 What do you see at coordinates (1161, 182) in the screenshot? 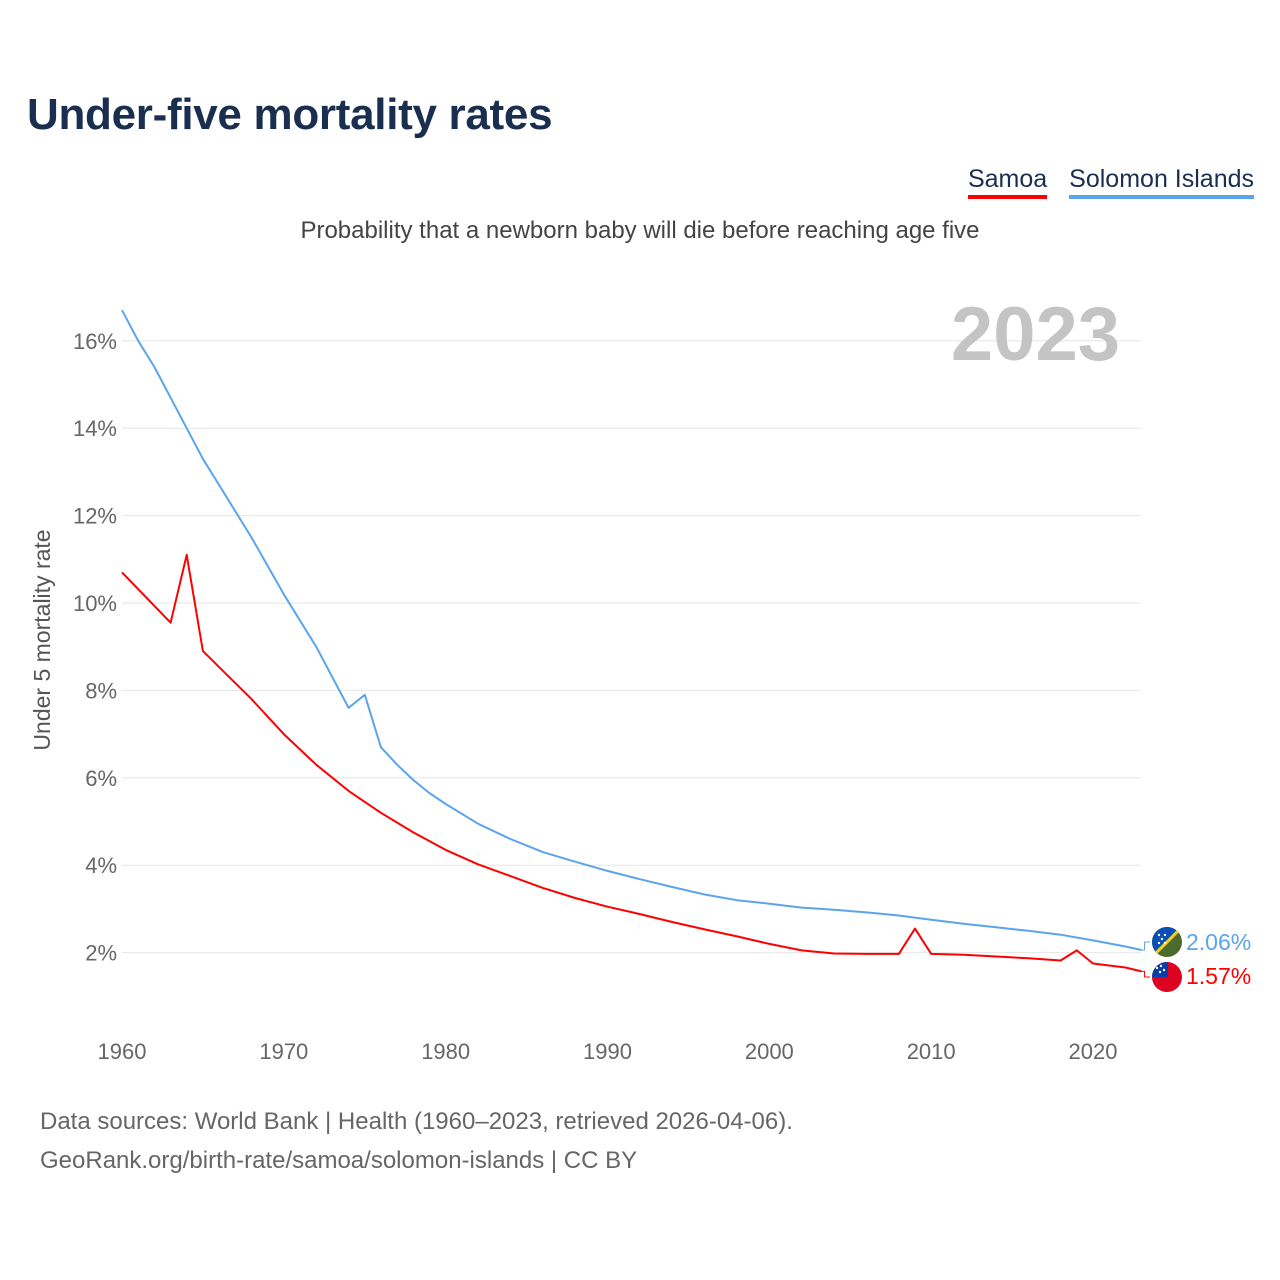
I see `legend-item-solomon-islands: Solomon Islands` at bounding box center [1161, 182].